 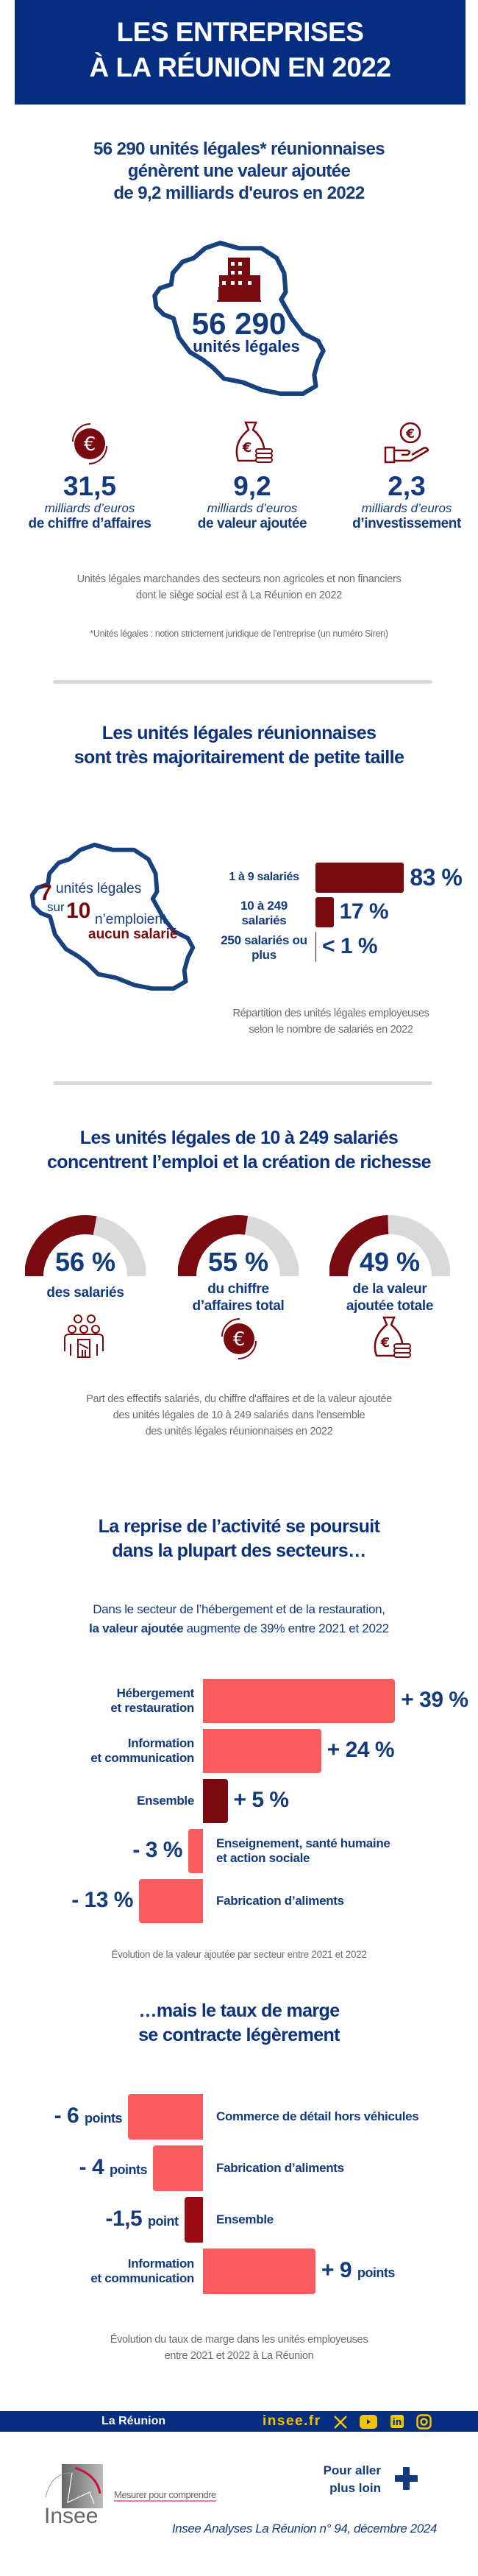 What do you see at coordinates (359, 878) in the screenshot?
I see `size-bar` at bounding box center [359, 878].